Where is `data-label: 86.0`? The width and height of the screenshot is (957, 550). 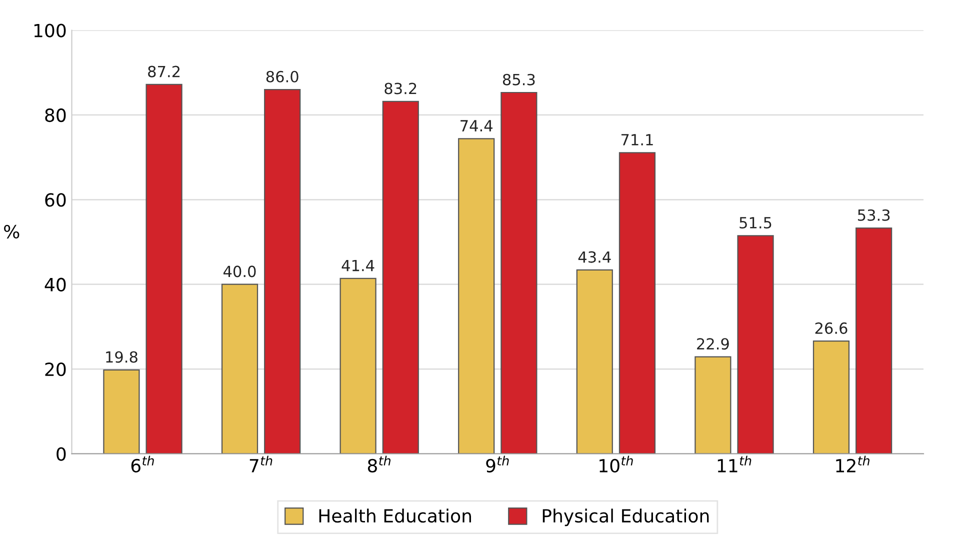
data-label: 86.0 is located at coordinates (282, 76).